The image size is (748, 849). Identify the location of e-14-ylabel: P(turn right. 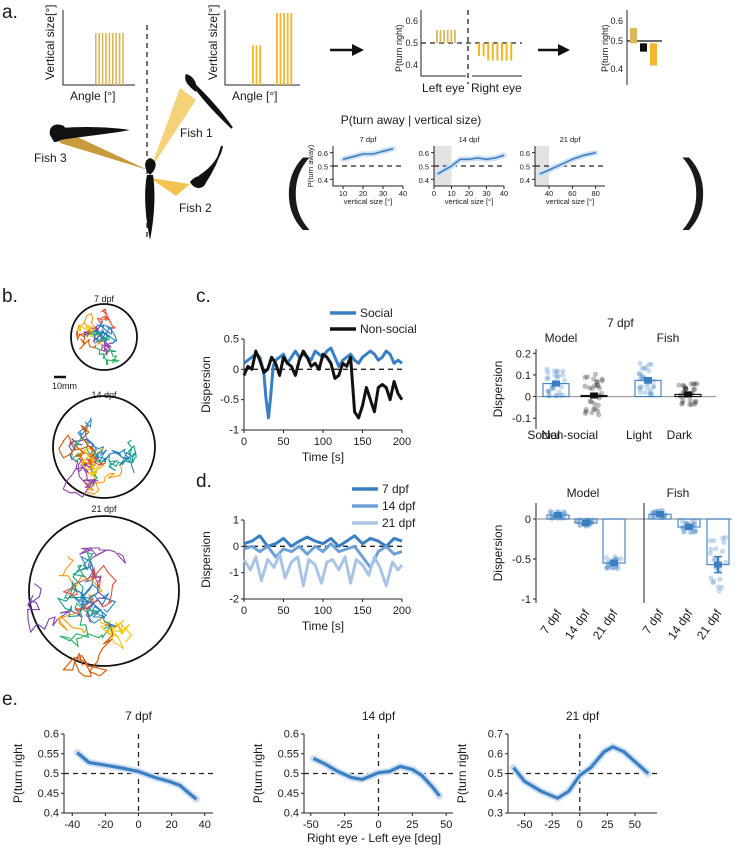
(258, 773).